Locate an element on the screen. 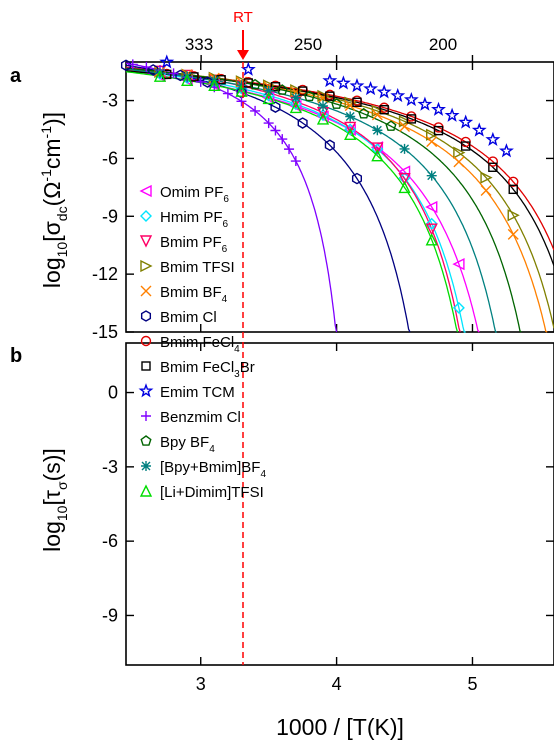 The width and height of the screenshot is (554, 741). legend-label: Bmim Cl is located at coordinates (188, 317).